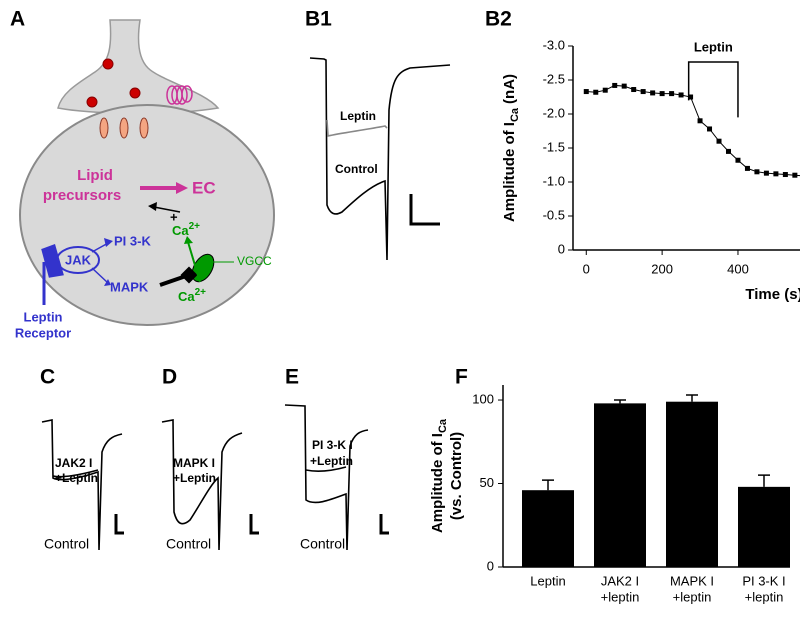 The image size is (800, 618). Describe the element at coordinates (498, 19) in the screenshot. I see `panel-label: B2` at that location.